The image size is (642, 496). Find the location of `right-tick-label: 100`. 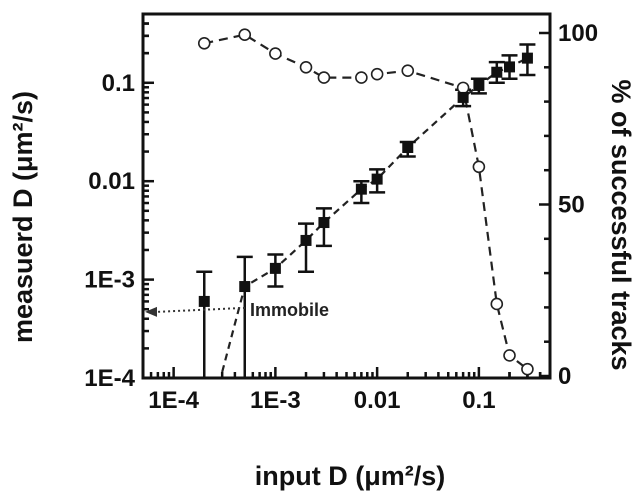

right-tick-label: 100 is located at coordinates (578, 33).